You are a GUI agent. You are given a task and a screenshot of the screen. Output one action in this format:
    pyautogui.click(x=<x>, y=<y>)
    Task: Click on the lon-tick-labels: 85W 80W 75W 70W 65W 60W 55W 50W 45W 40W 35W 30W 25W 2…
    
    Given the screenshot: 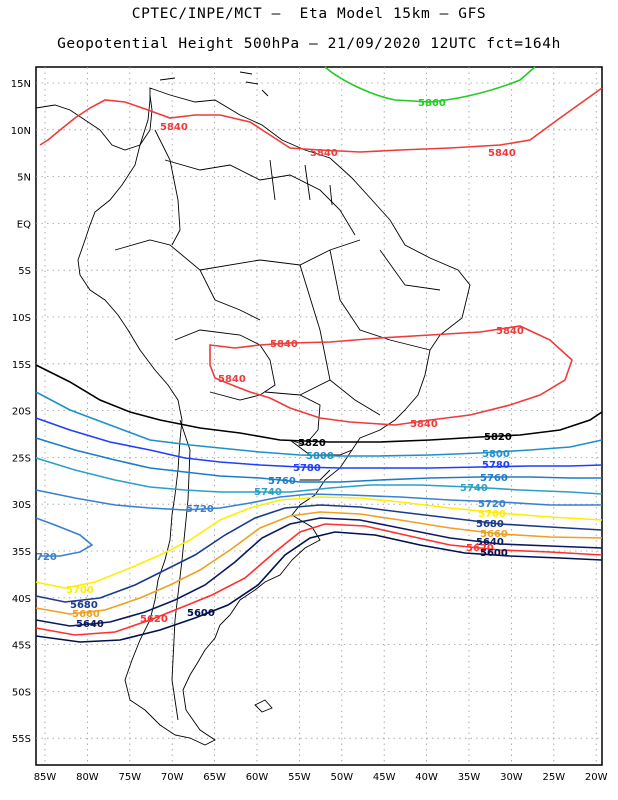 What is the action you would take?
    pyautogui.click(x=321, y=777)
    